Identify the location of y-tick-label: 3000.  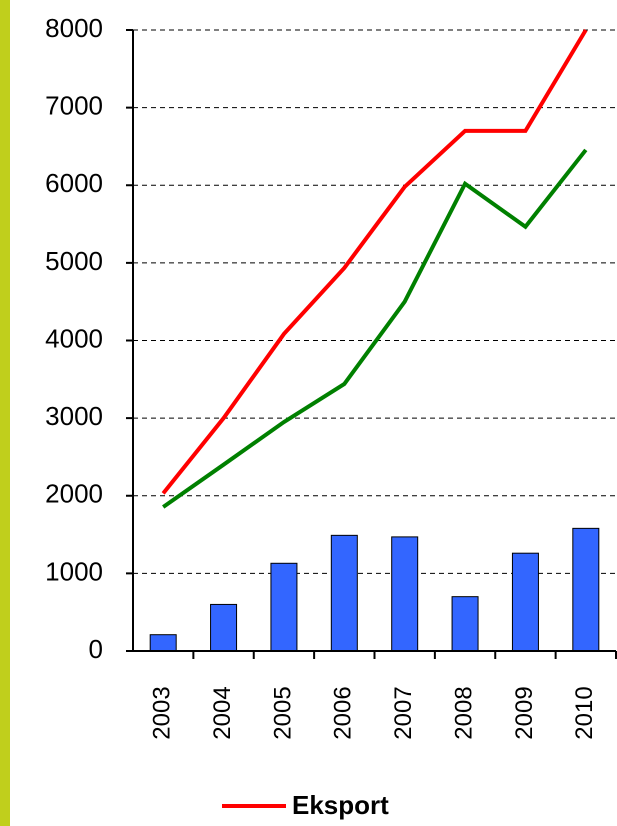
(74, 416).